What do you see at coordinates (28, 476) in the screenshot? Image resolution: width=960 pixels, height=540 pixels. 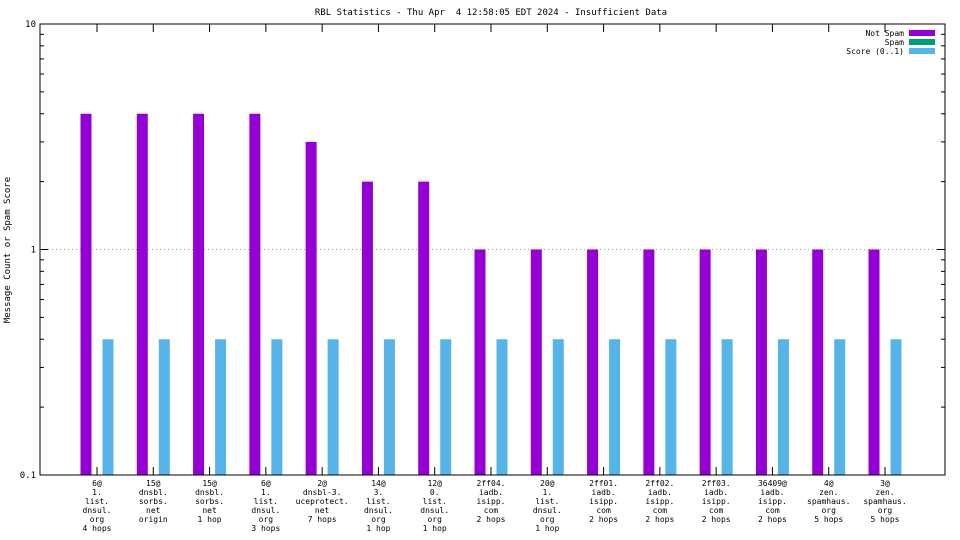 I see `y-tick-label: 0.1` at bounding box center [28, 476].